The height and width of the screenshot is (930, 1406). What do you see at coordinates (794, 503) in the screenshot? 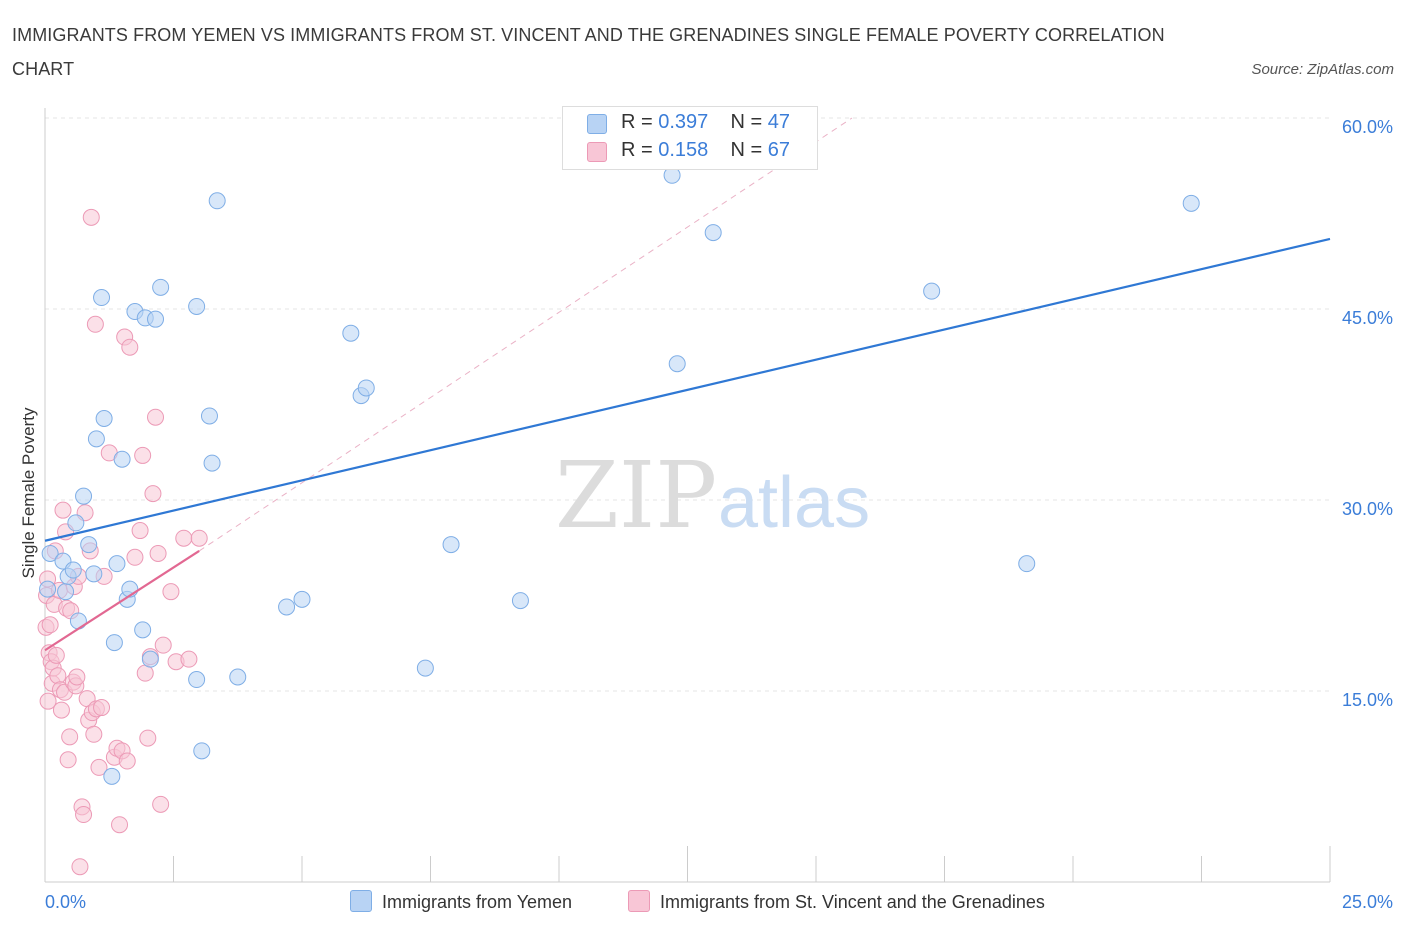
I see `watermark-atlas: atlas` at bounding box center [794, 503].